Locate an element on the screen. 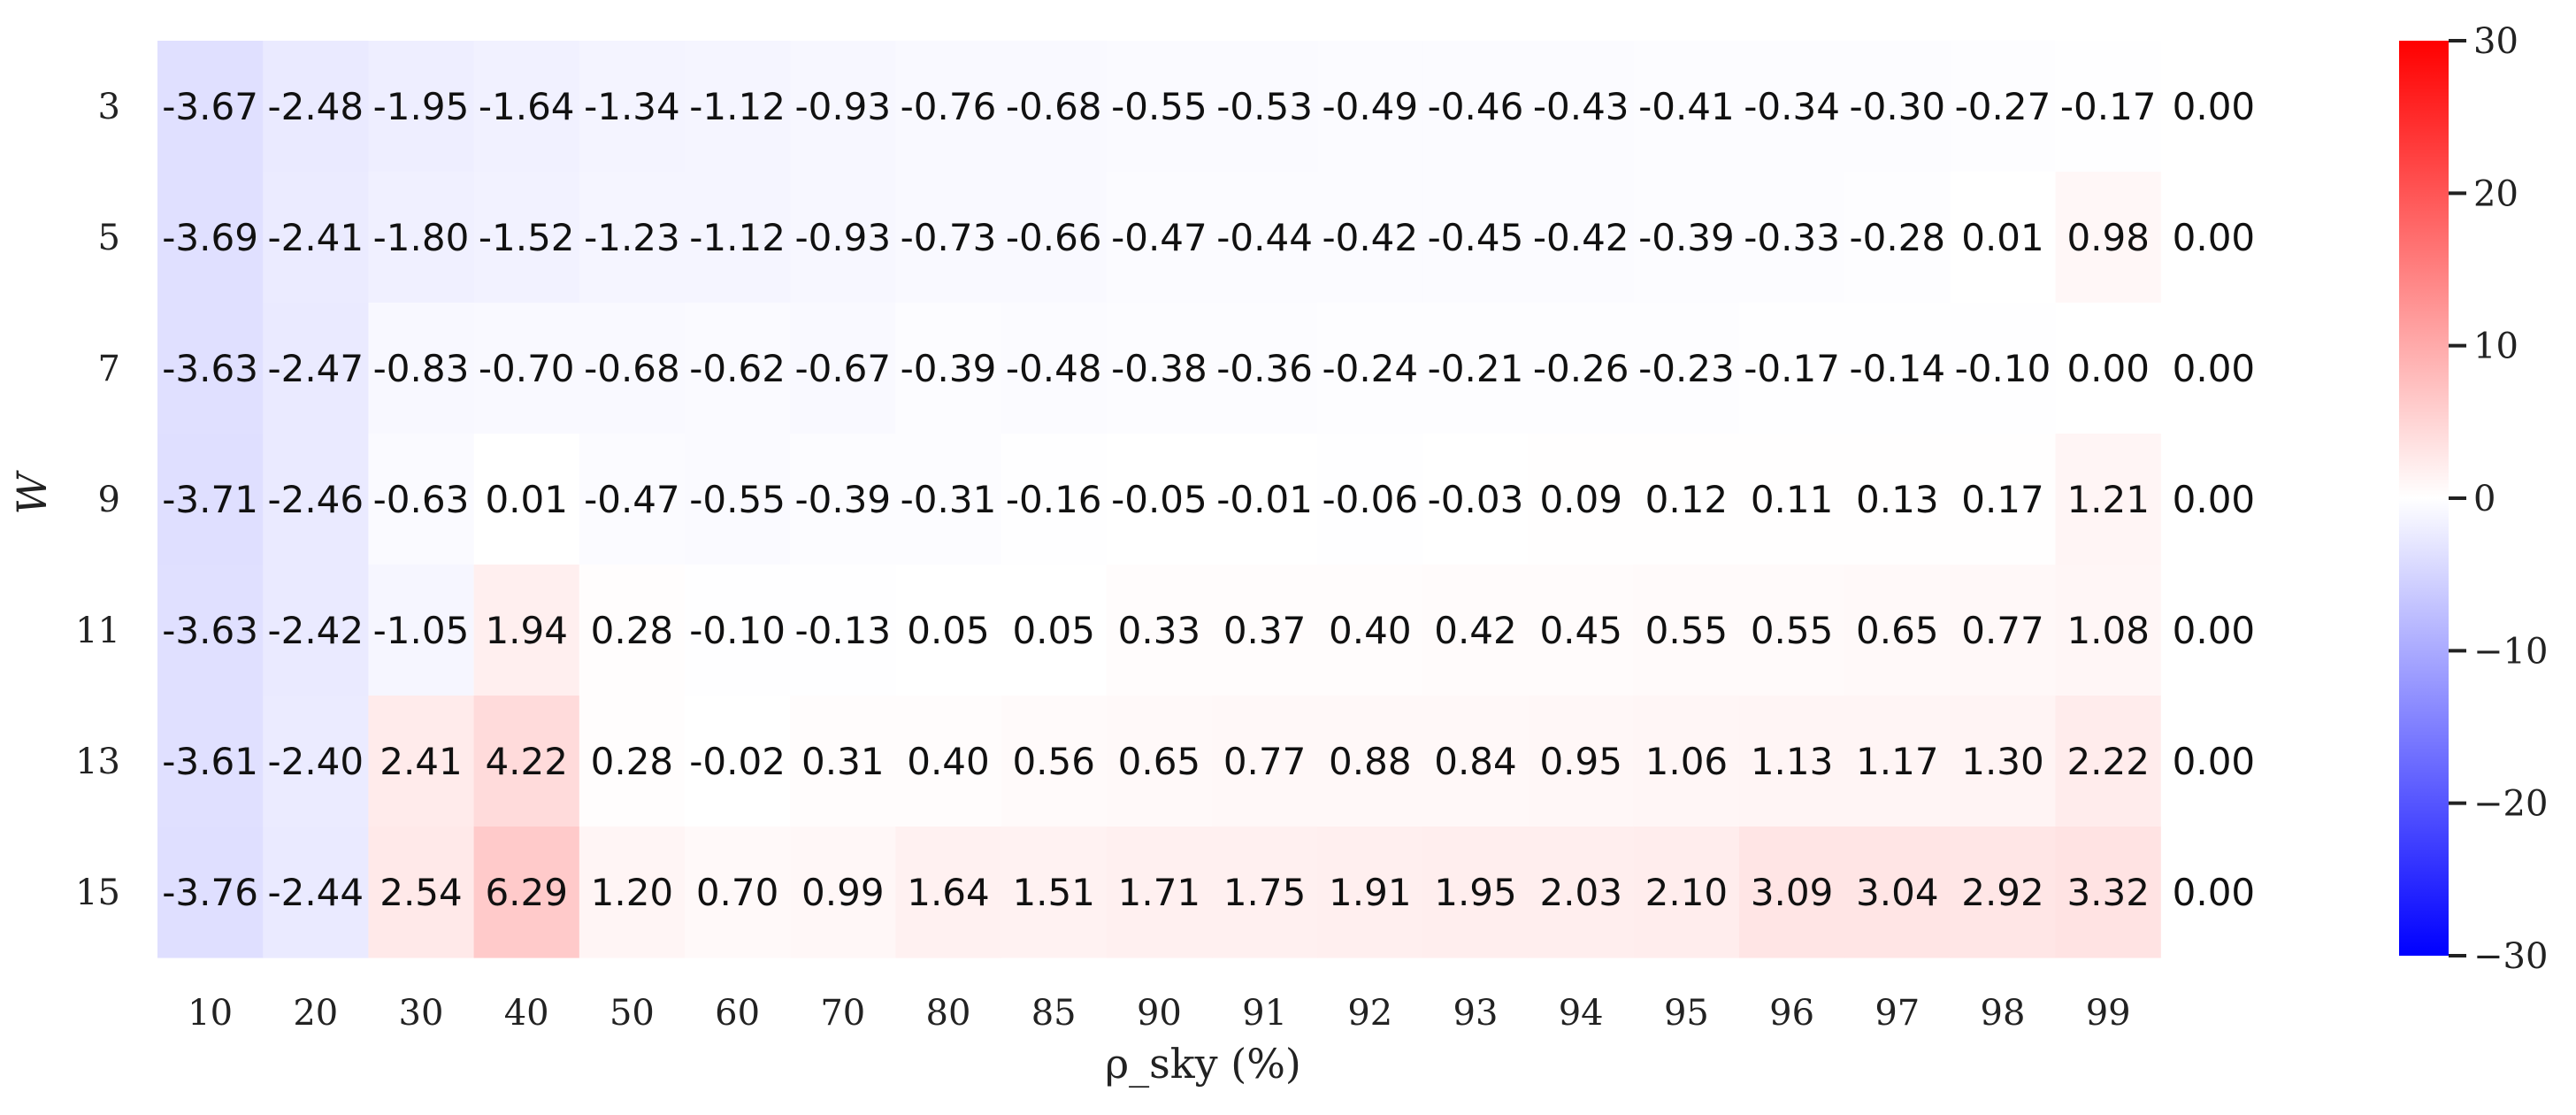 This screenshot has width=2576, height=1115. heatmap-cell-value: -1.80 is located at coordinates (421, 237).